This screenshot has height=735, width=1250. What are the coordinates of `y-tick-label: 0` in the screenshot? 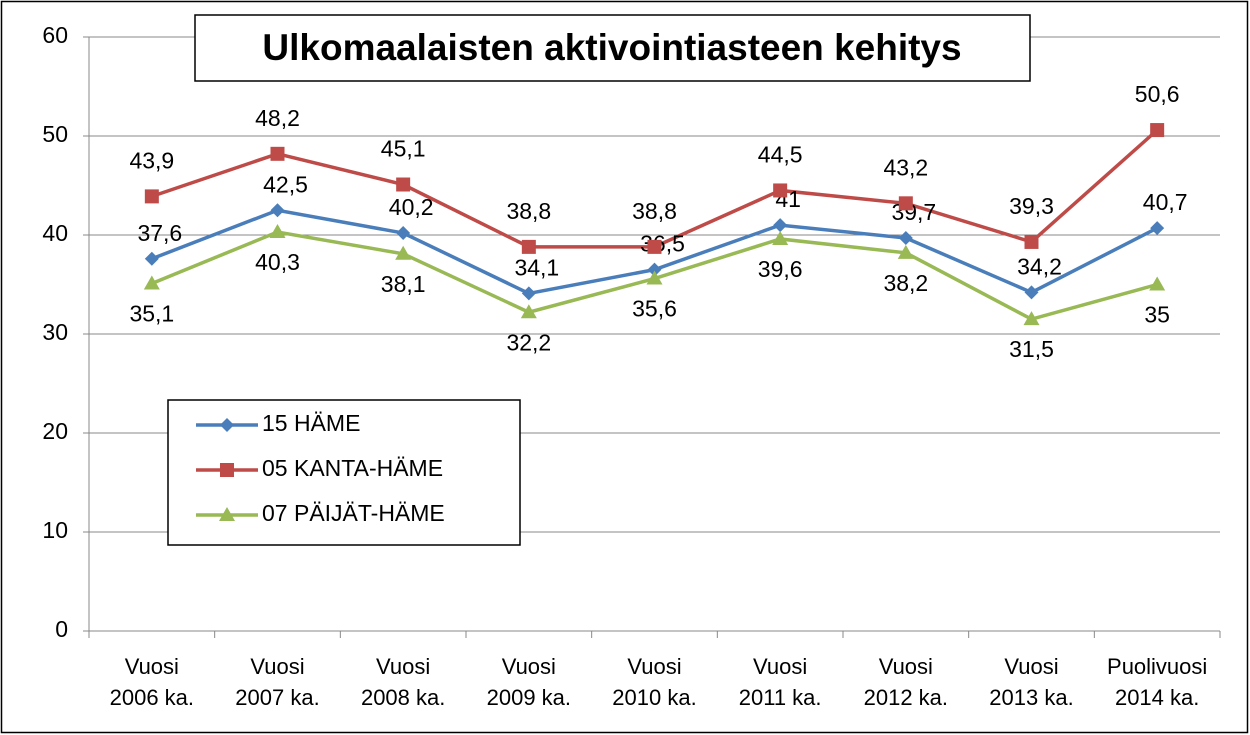 It's located at (61, 629).